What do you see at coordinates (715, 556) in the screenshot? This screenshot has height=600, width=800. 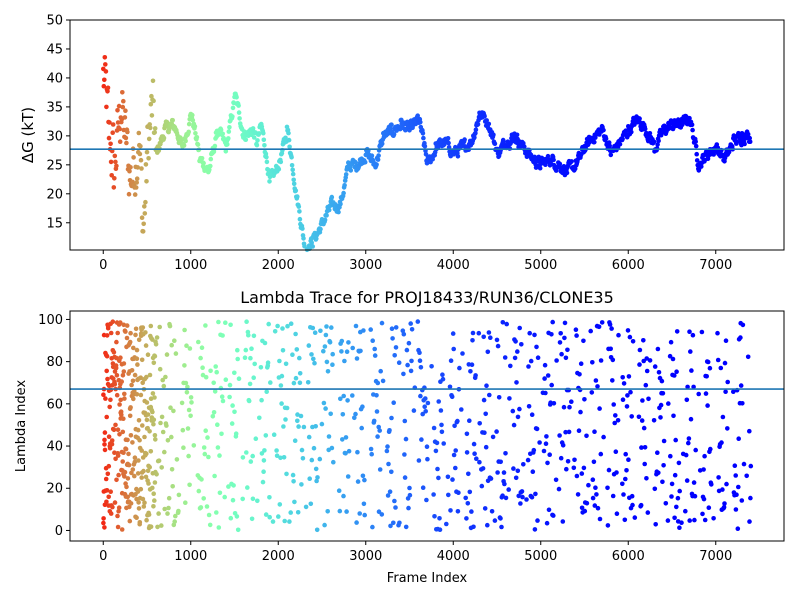 I see `x-tick-label: 7000` at bounding box center [715, 556].